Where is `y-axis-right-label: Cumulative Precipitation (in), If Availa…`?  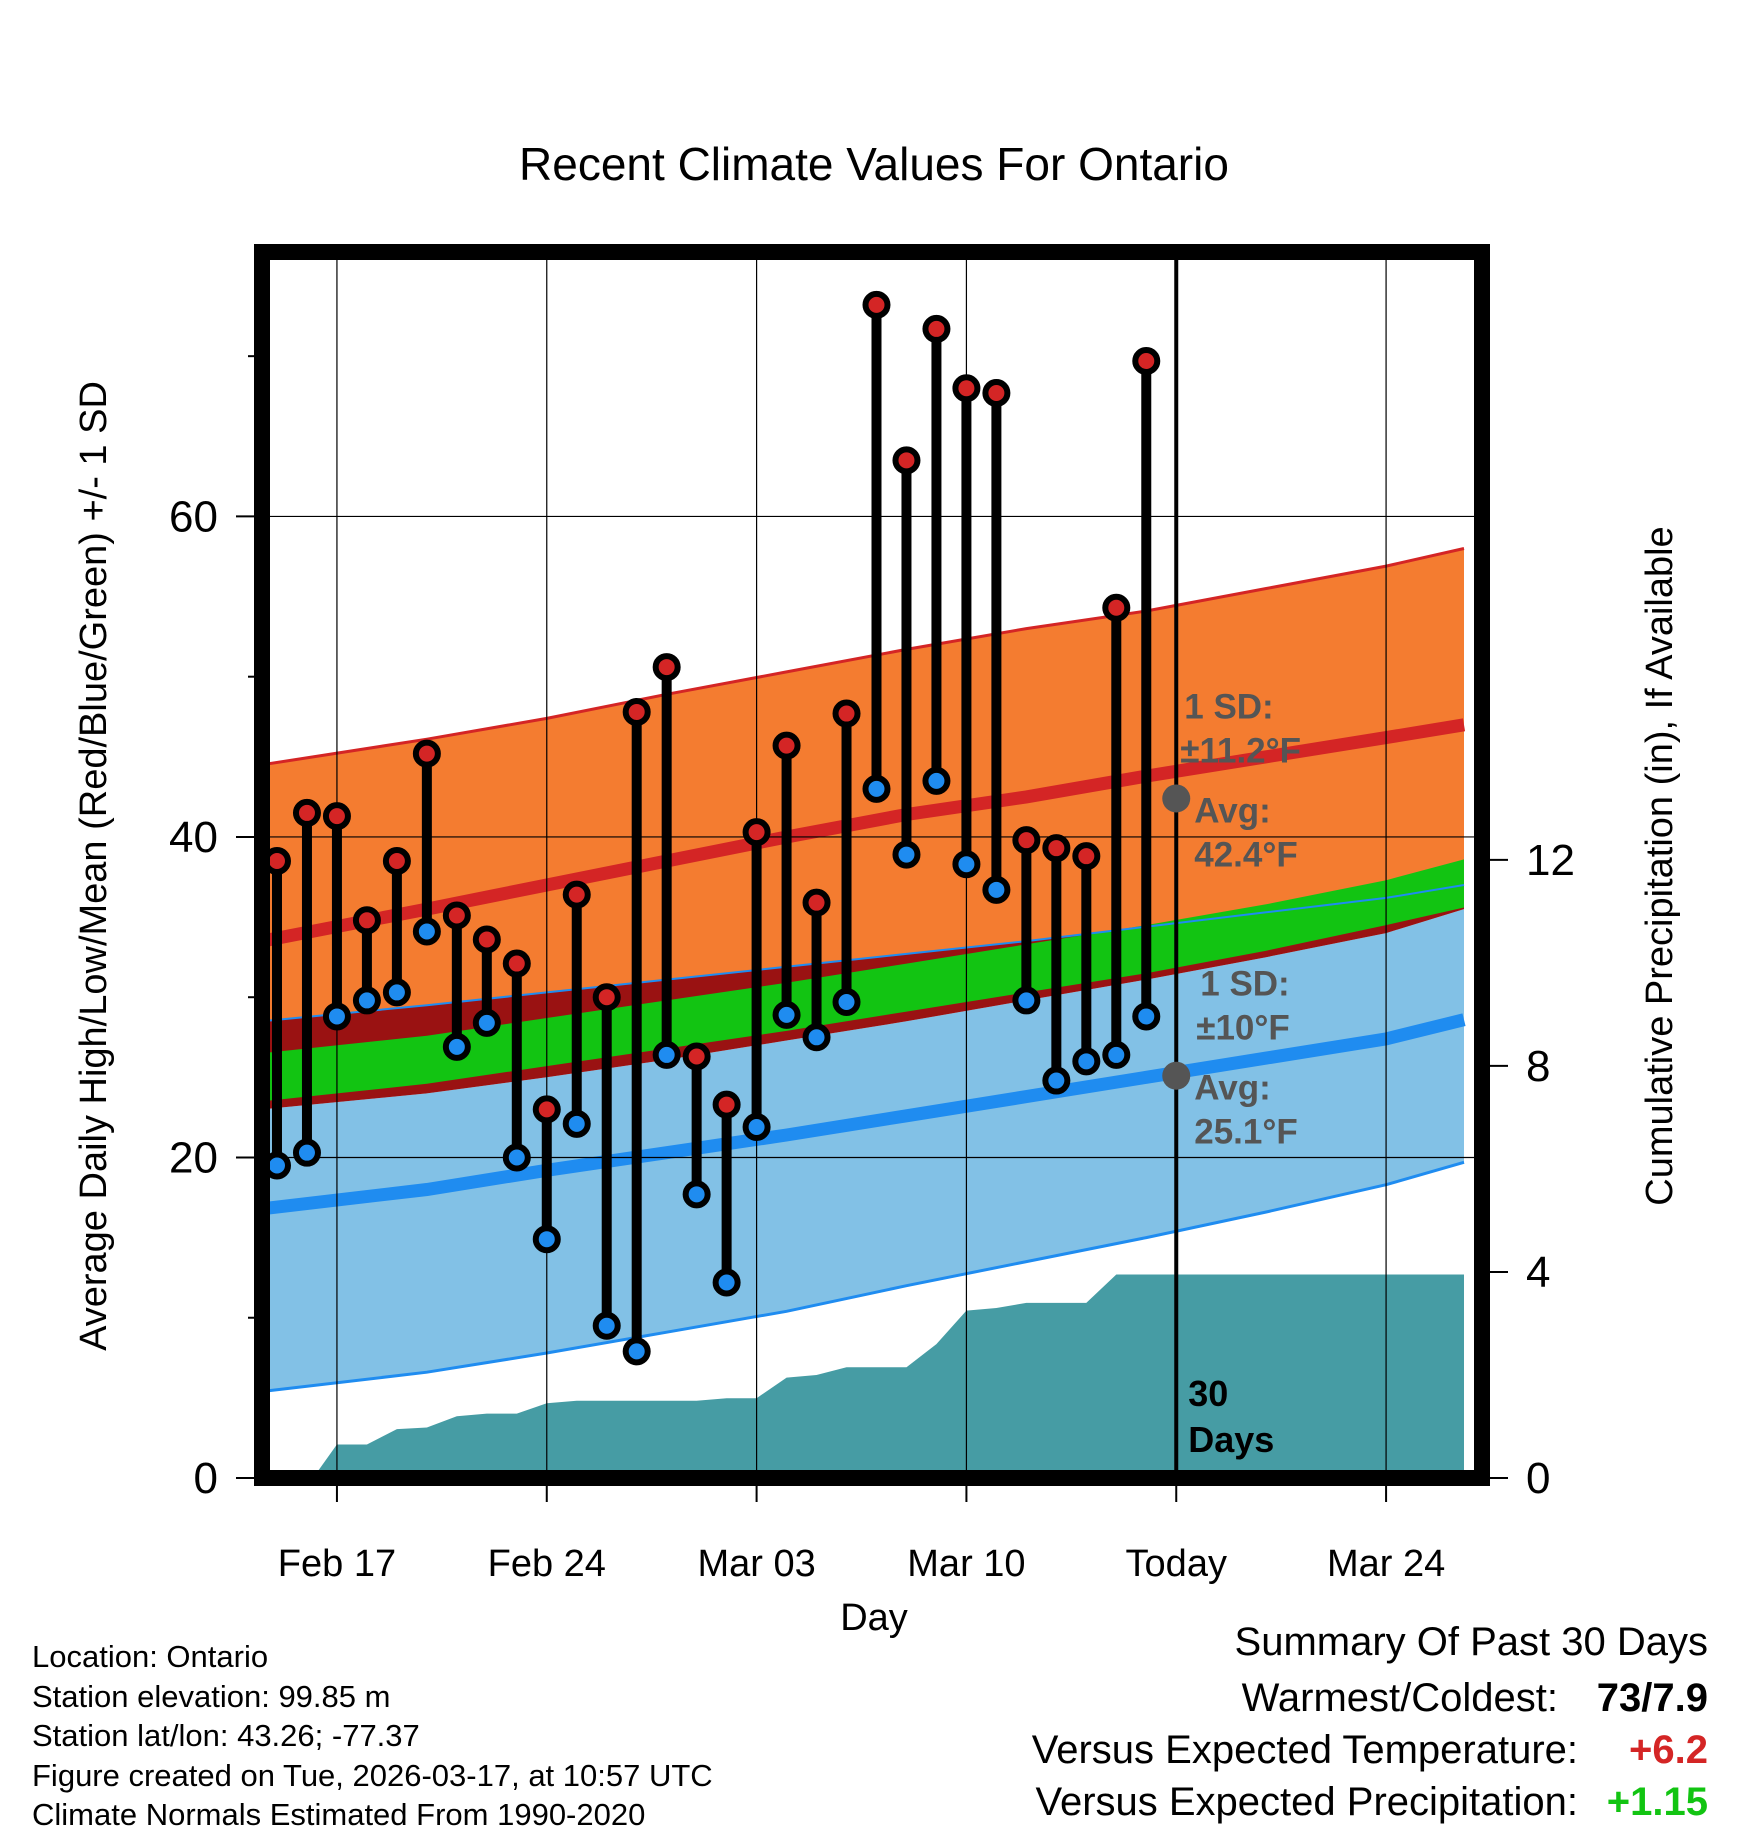
y-axis-right-label: Cumulative Precipitation (in), If Availa… is located at coordinates (1660, 865).